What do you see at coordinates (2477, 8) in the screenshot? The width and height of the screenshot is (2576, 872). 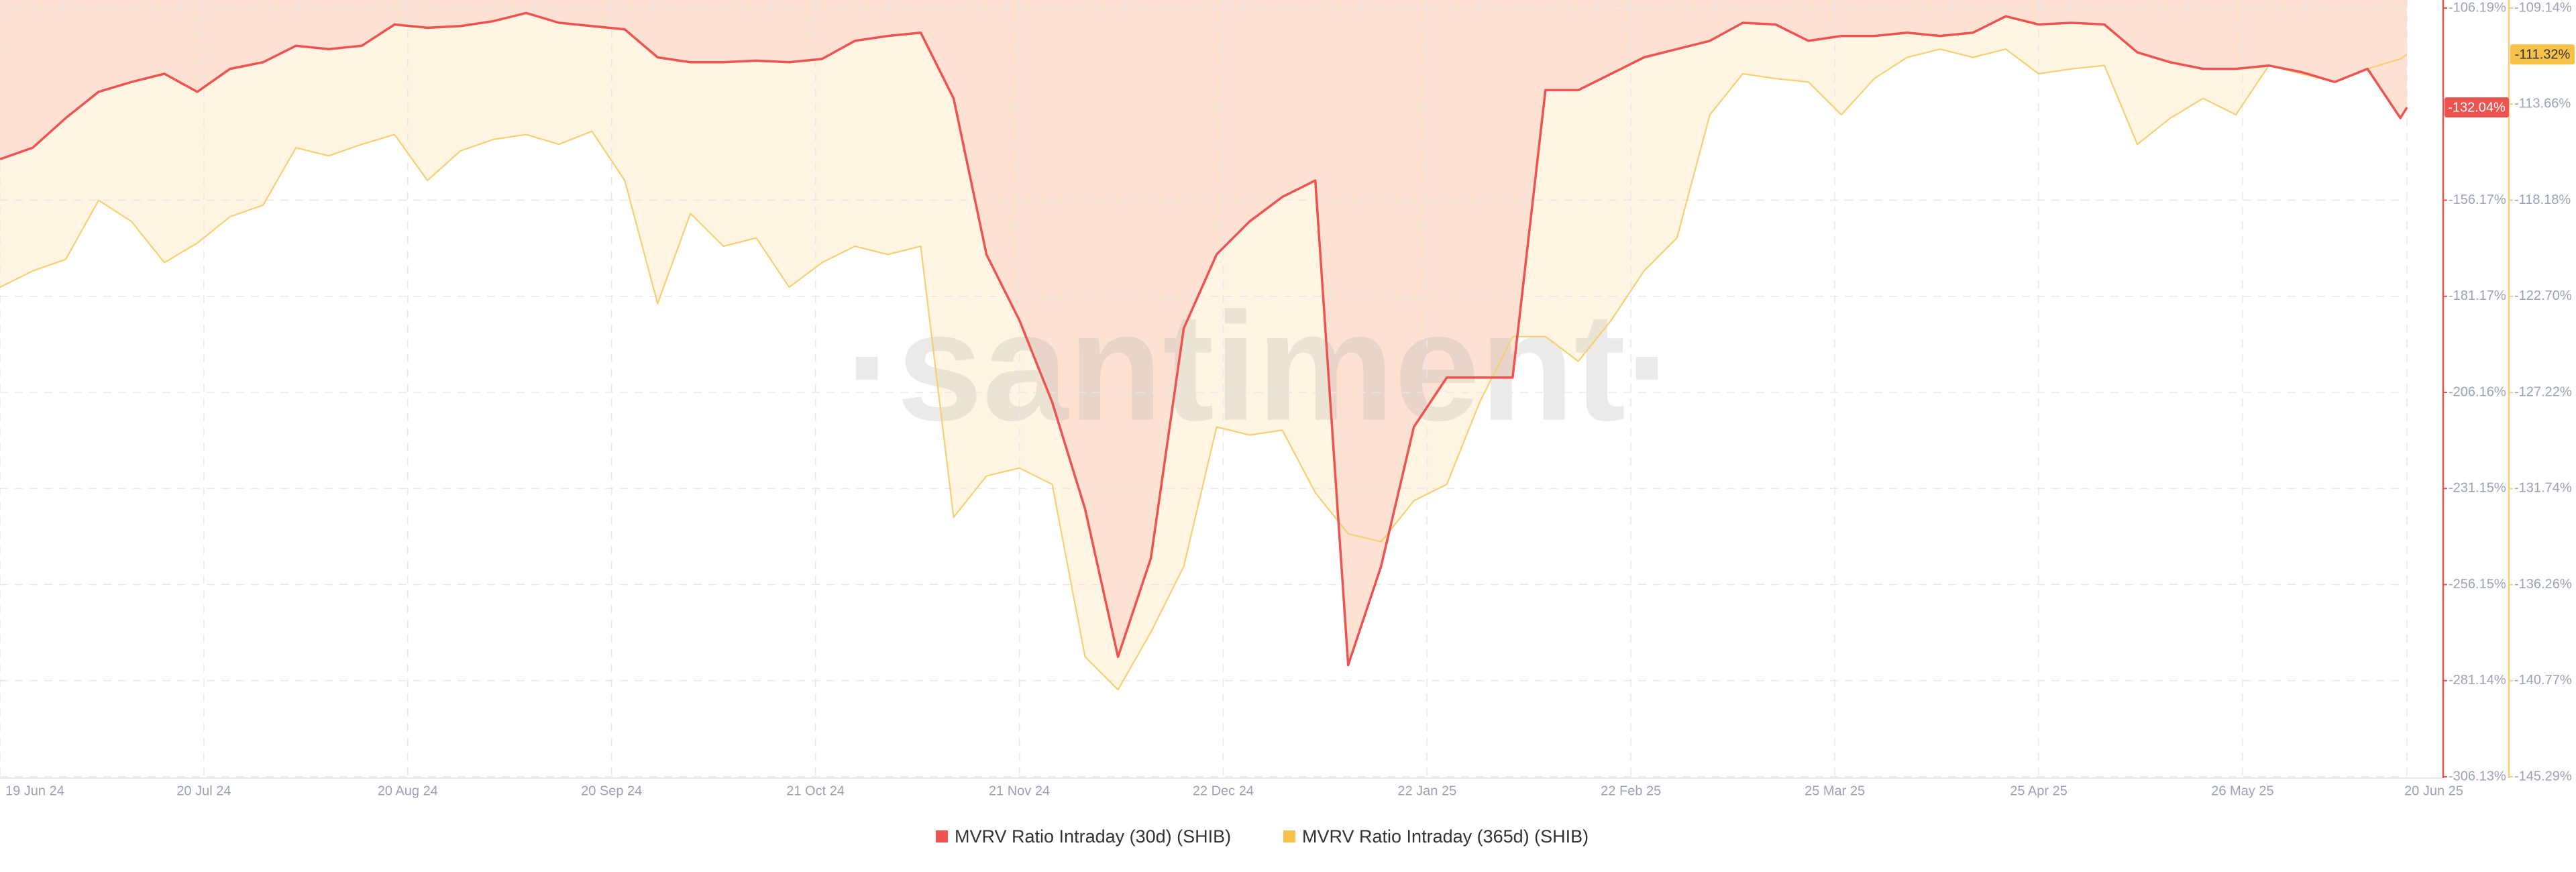 I see `y-tick-label: -106.19%` at bounding box center [2477, 8].